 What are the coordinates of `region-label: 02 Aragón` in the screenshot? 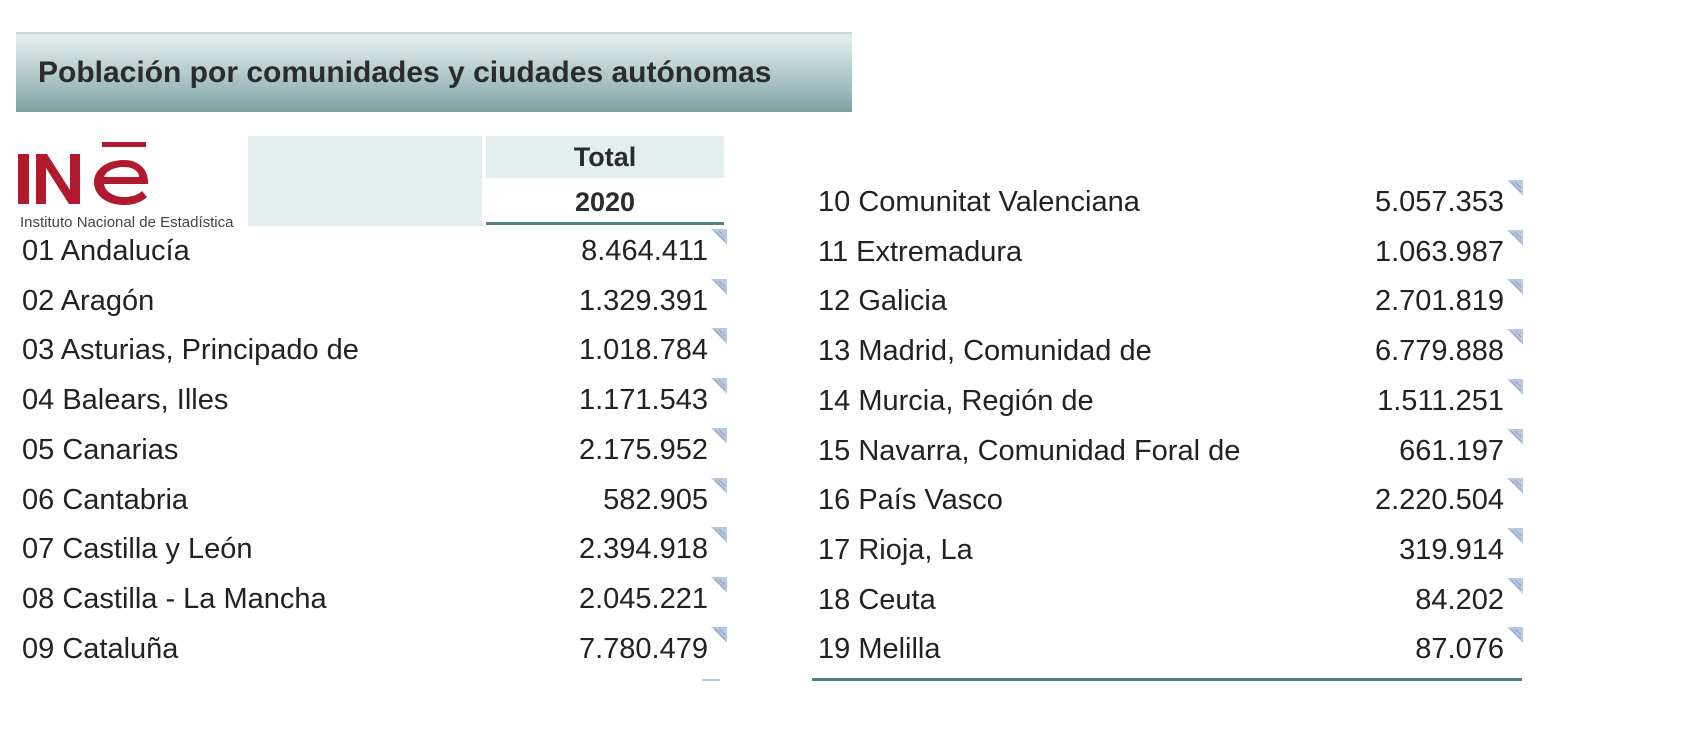 It's located at (88, 300).